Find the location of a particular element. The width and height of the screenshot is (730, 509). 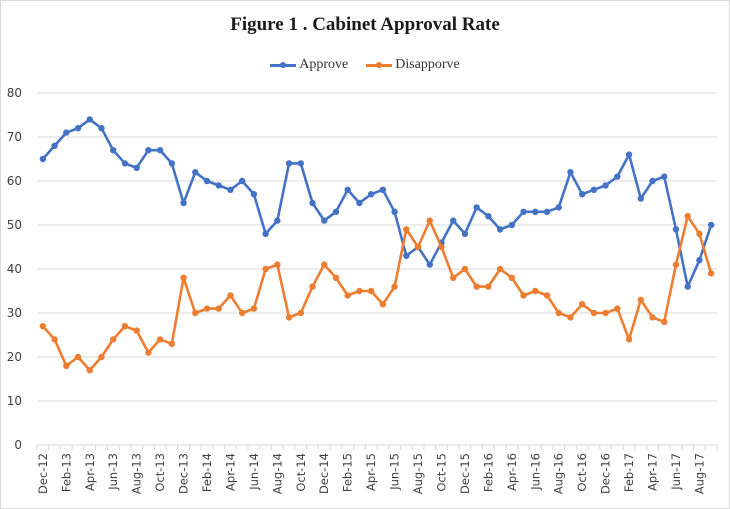

legend-item-approve: Approve is located at coordinates (309, 65).